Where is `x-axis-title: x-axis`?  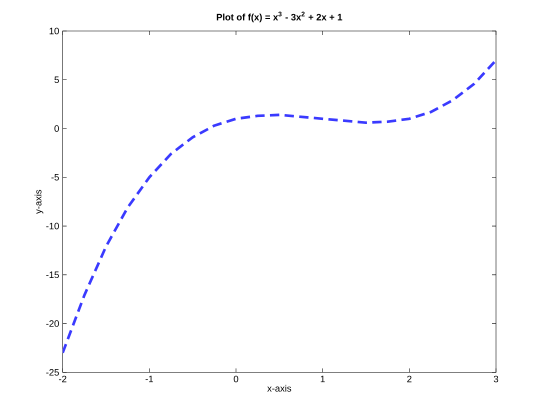
x-axis-title: x-axis is located at coordinates (279, 388).